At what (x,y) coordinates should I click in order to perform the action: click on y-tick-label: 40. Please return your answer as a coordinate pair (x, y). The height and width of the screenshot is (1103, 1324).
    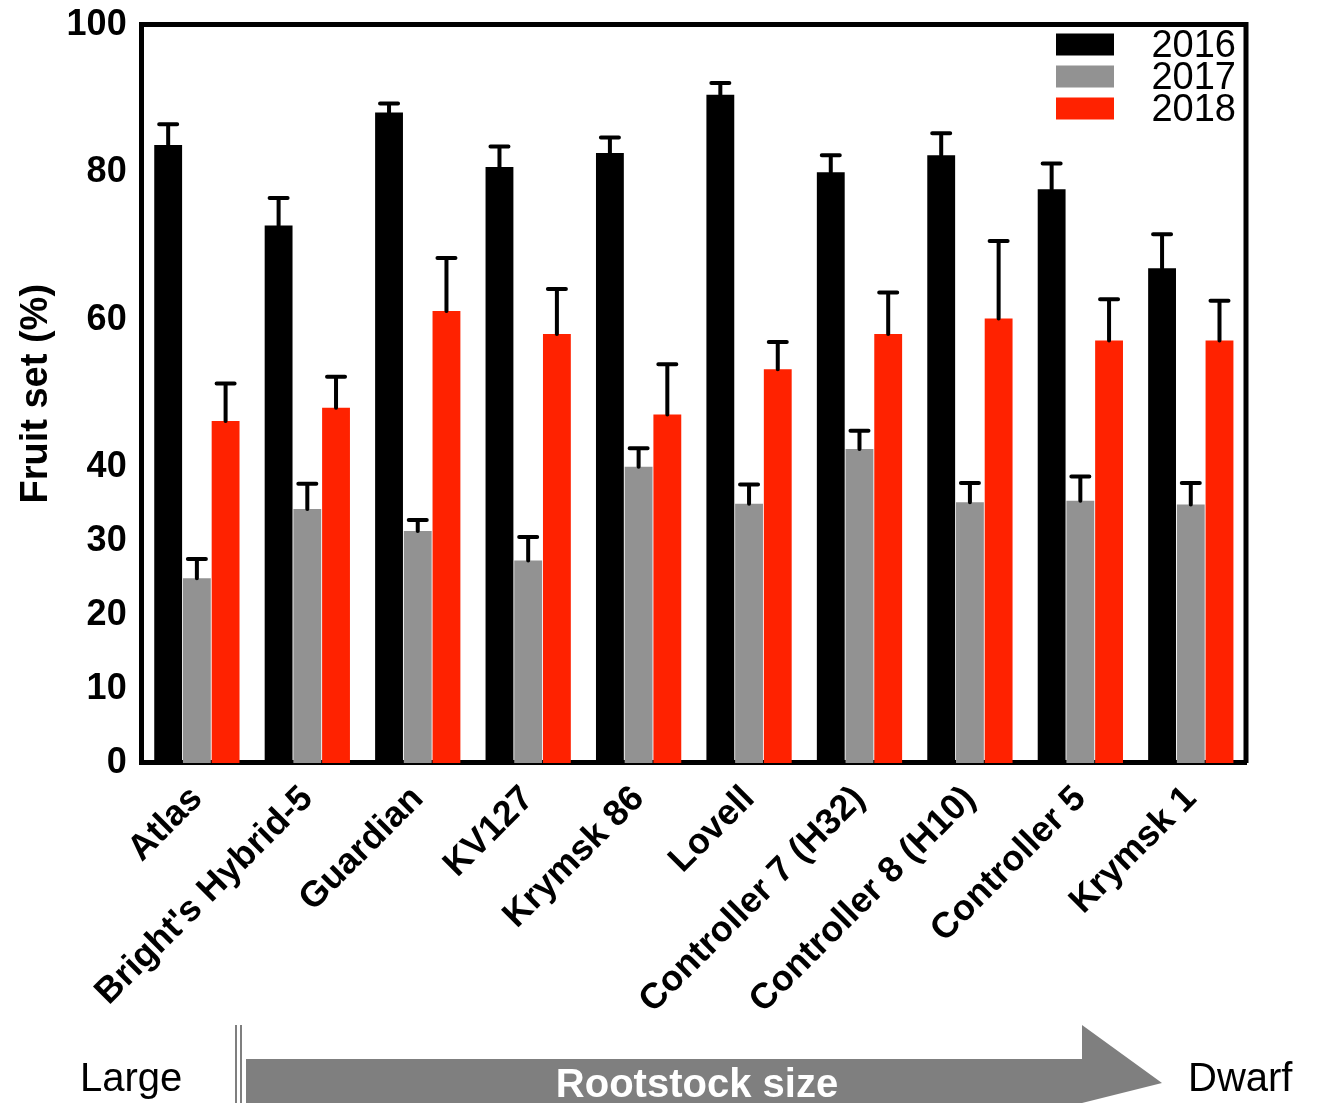
    Looking at the image, I should click on (106, 465).